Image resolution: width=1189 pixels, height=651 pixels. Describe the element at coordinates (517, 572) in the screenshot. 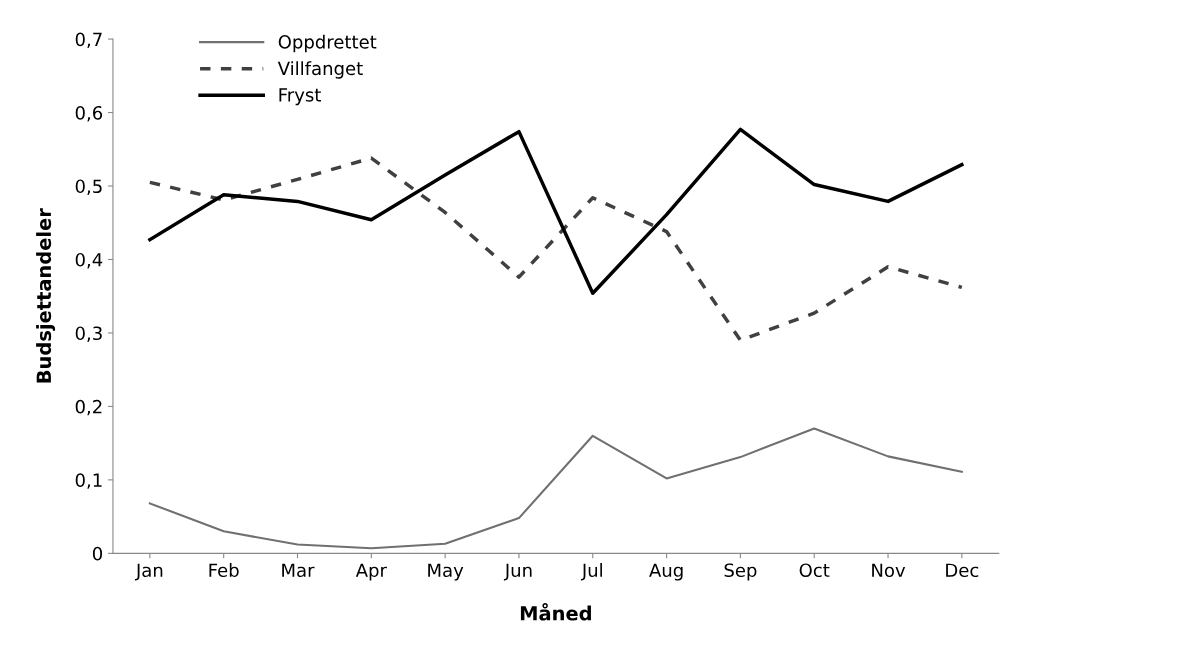

I see `x-tick-label: Jun` at that location.